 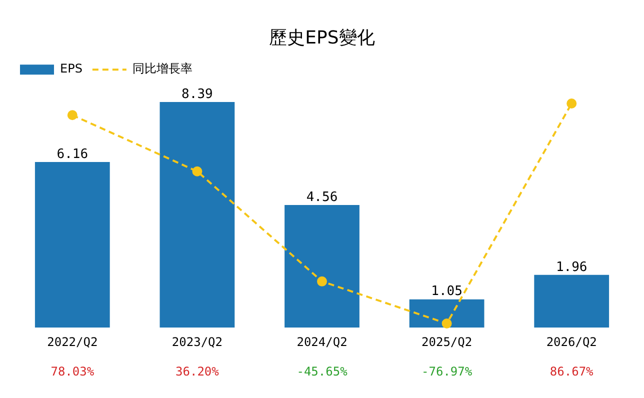 I want to click on data-label: -45.65%, so click(x=322, y=371).